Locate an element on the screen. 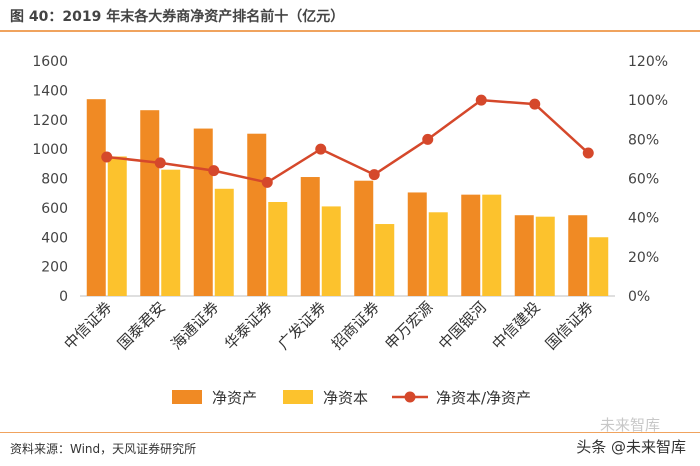 The height and width of the screenshot is (466, 700). x-tick-label: 申万宏源 is located at coordinates (408, 325).